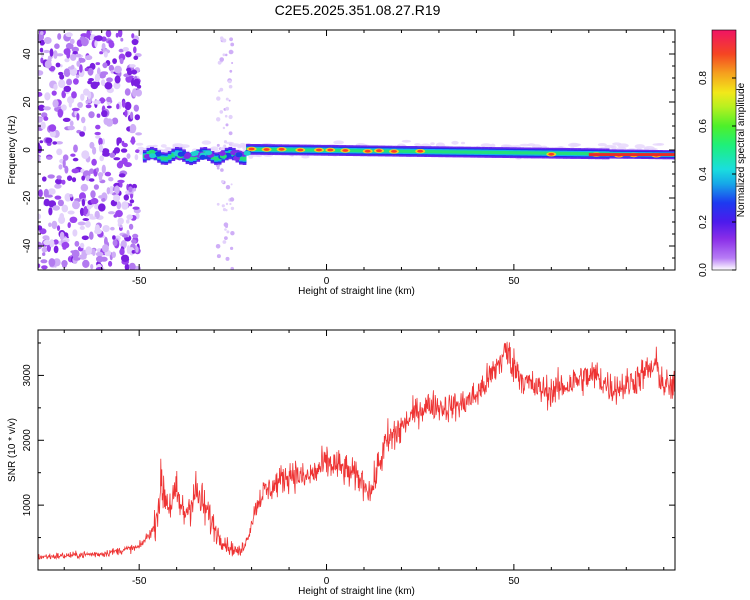  Describe the element at coordinates (703, 174) in the screenshot. I see `colorbar-tick-label: 0.4` at that location.